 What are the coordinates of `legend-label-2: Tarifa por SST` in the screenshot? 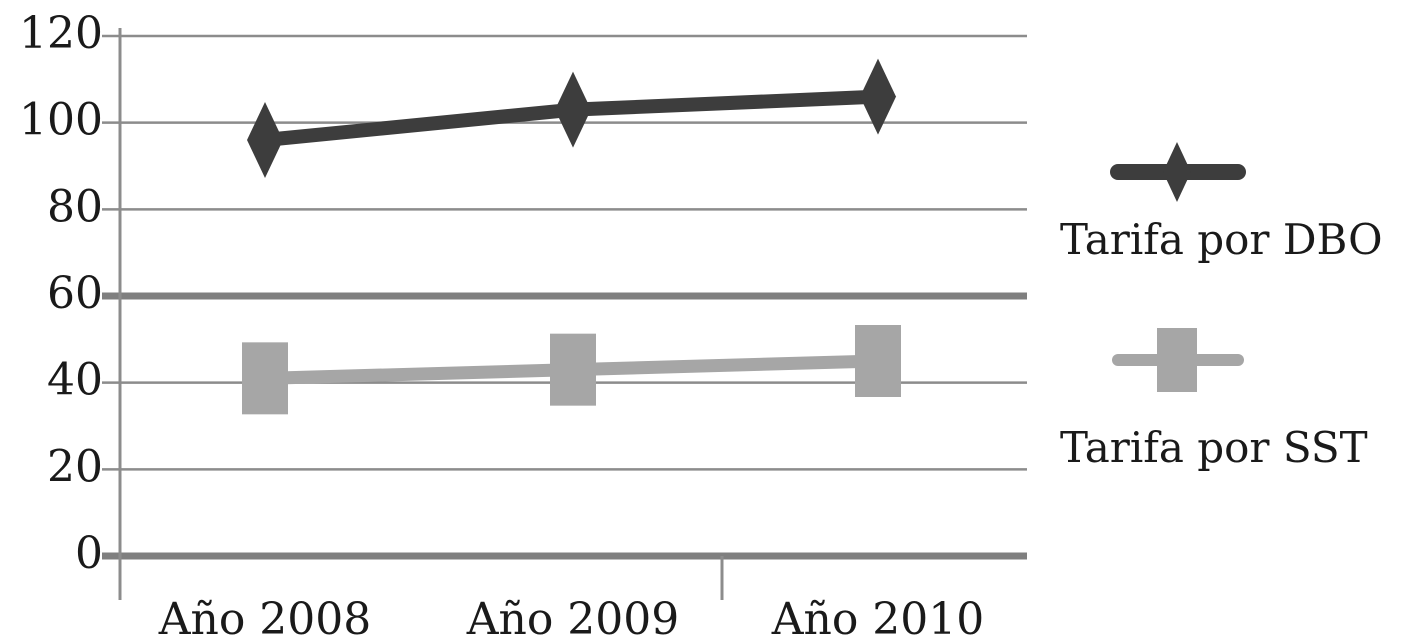 It's located at (1214, 447).